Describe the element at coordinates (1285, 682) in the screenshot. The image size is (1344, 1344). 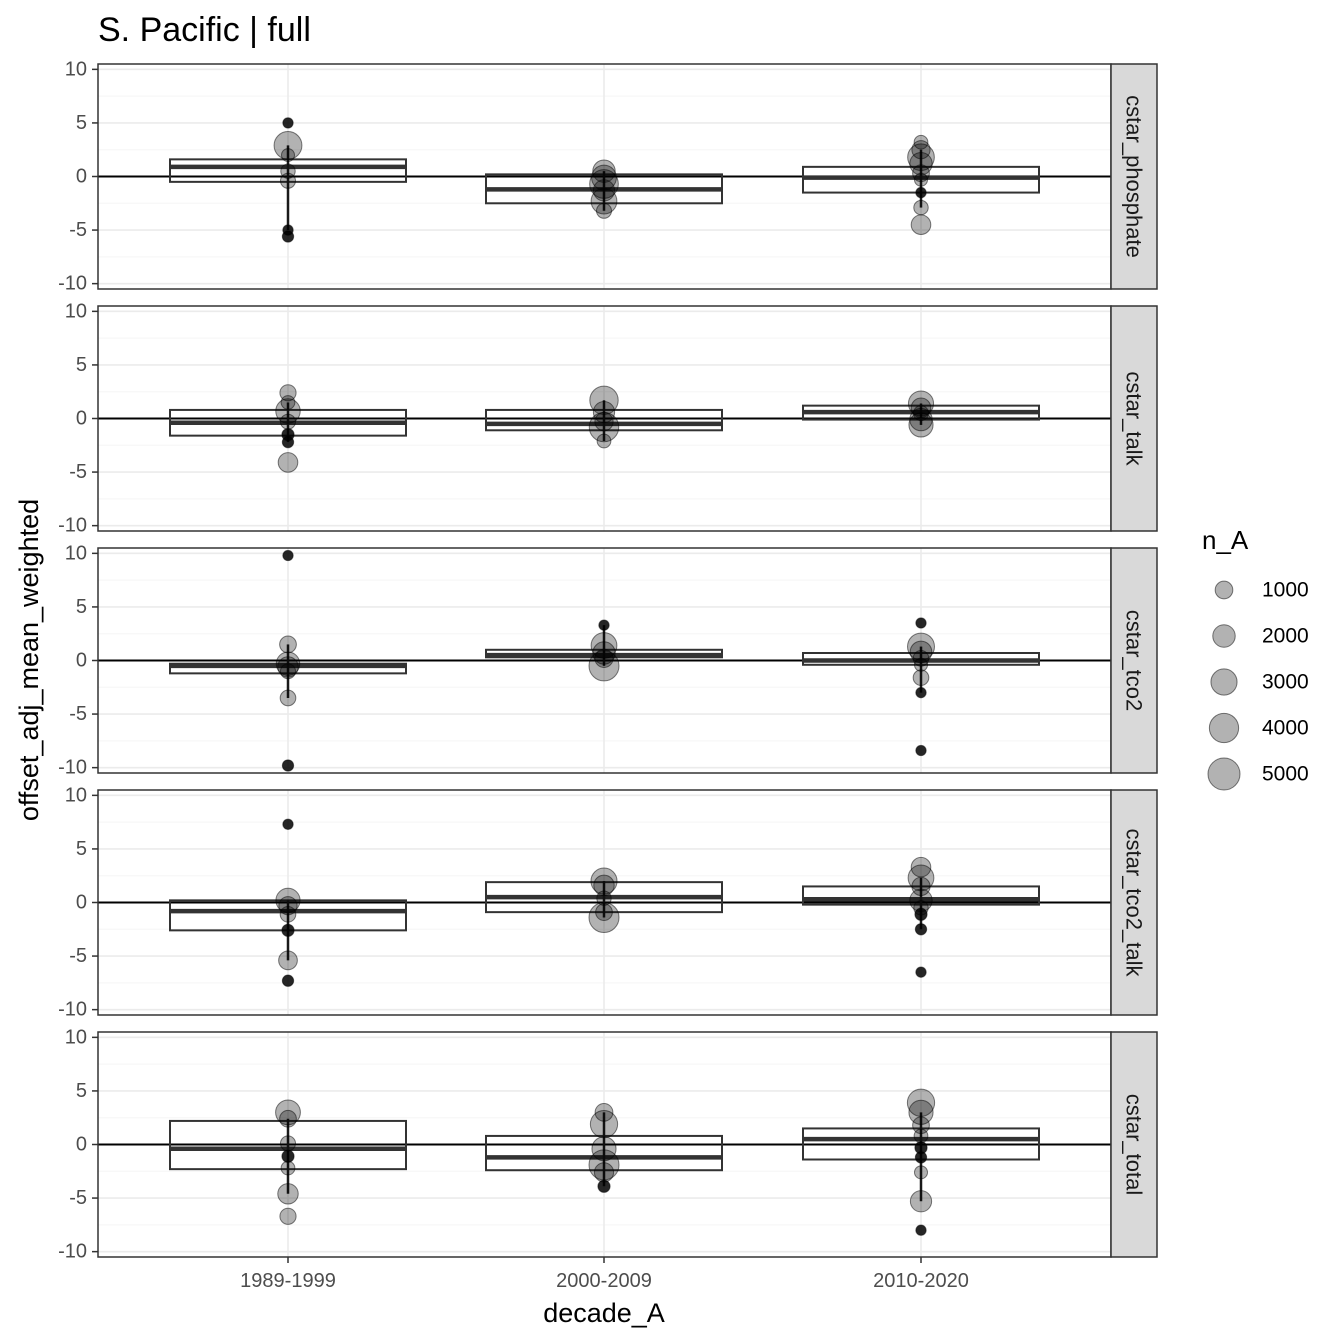
I see `legend-label: 3000` at that location.